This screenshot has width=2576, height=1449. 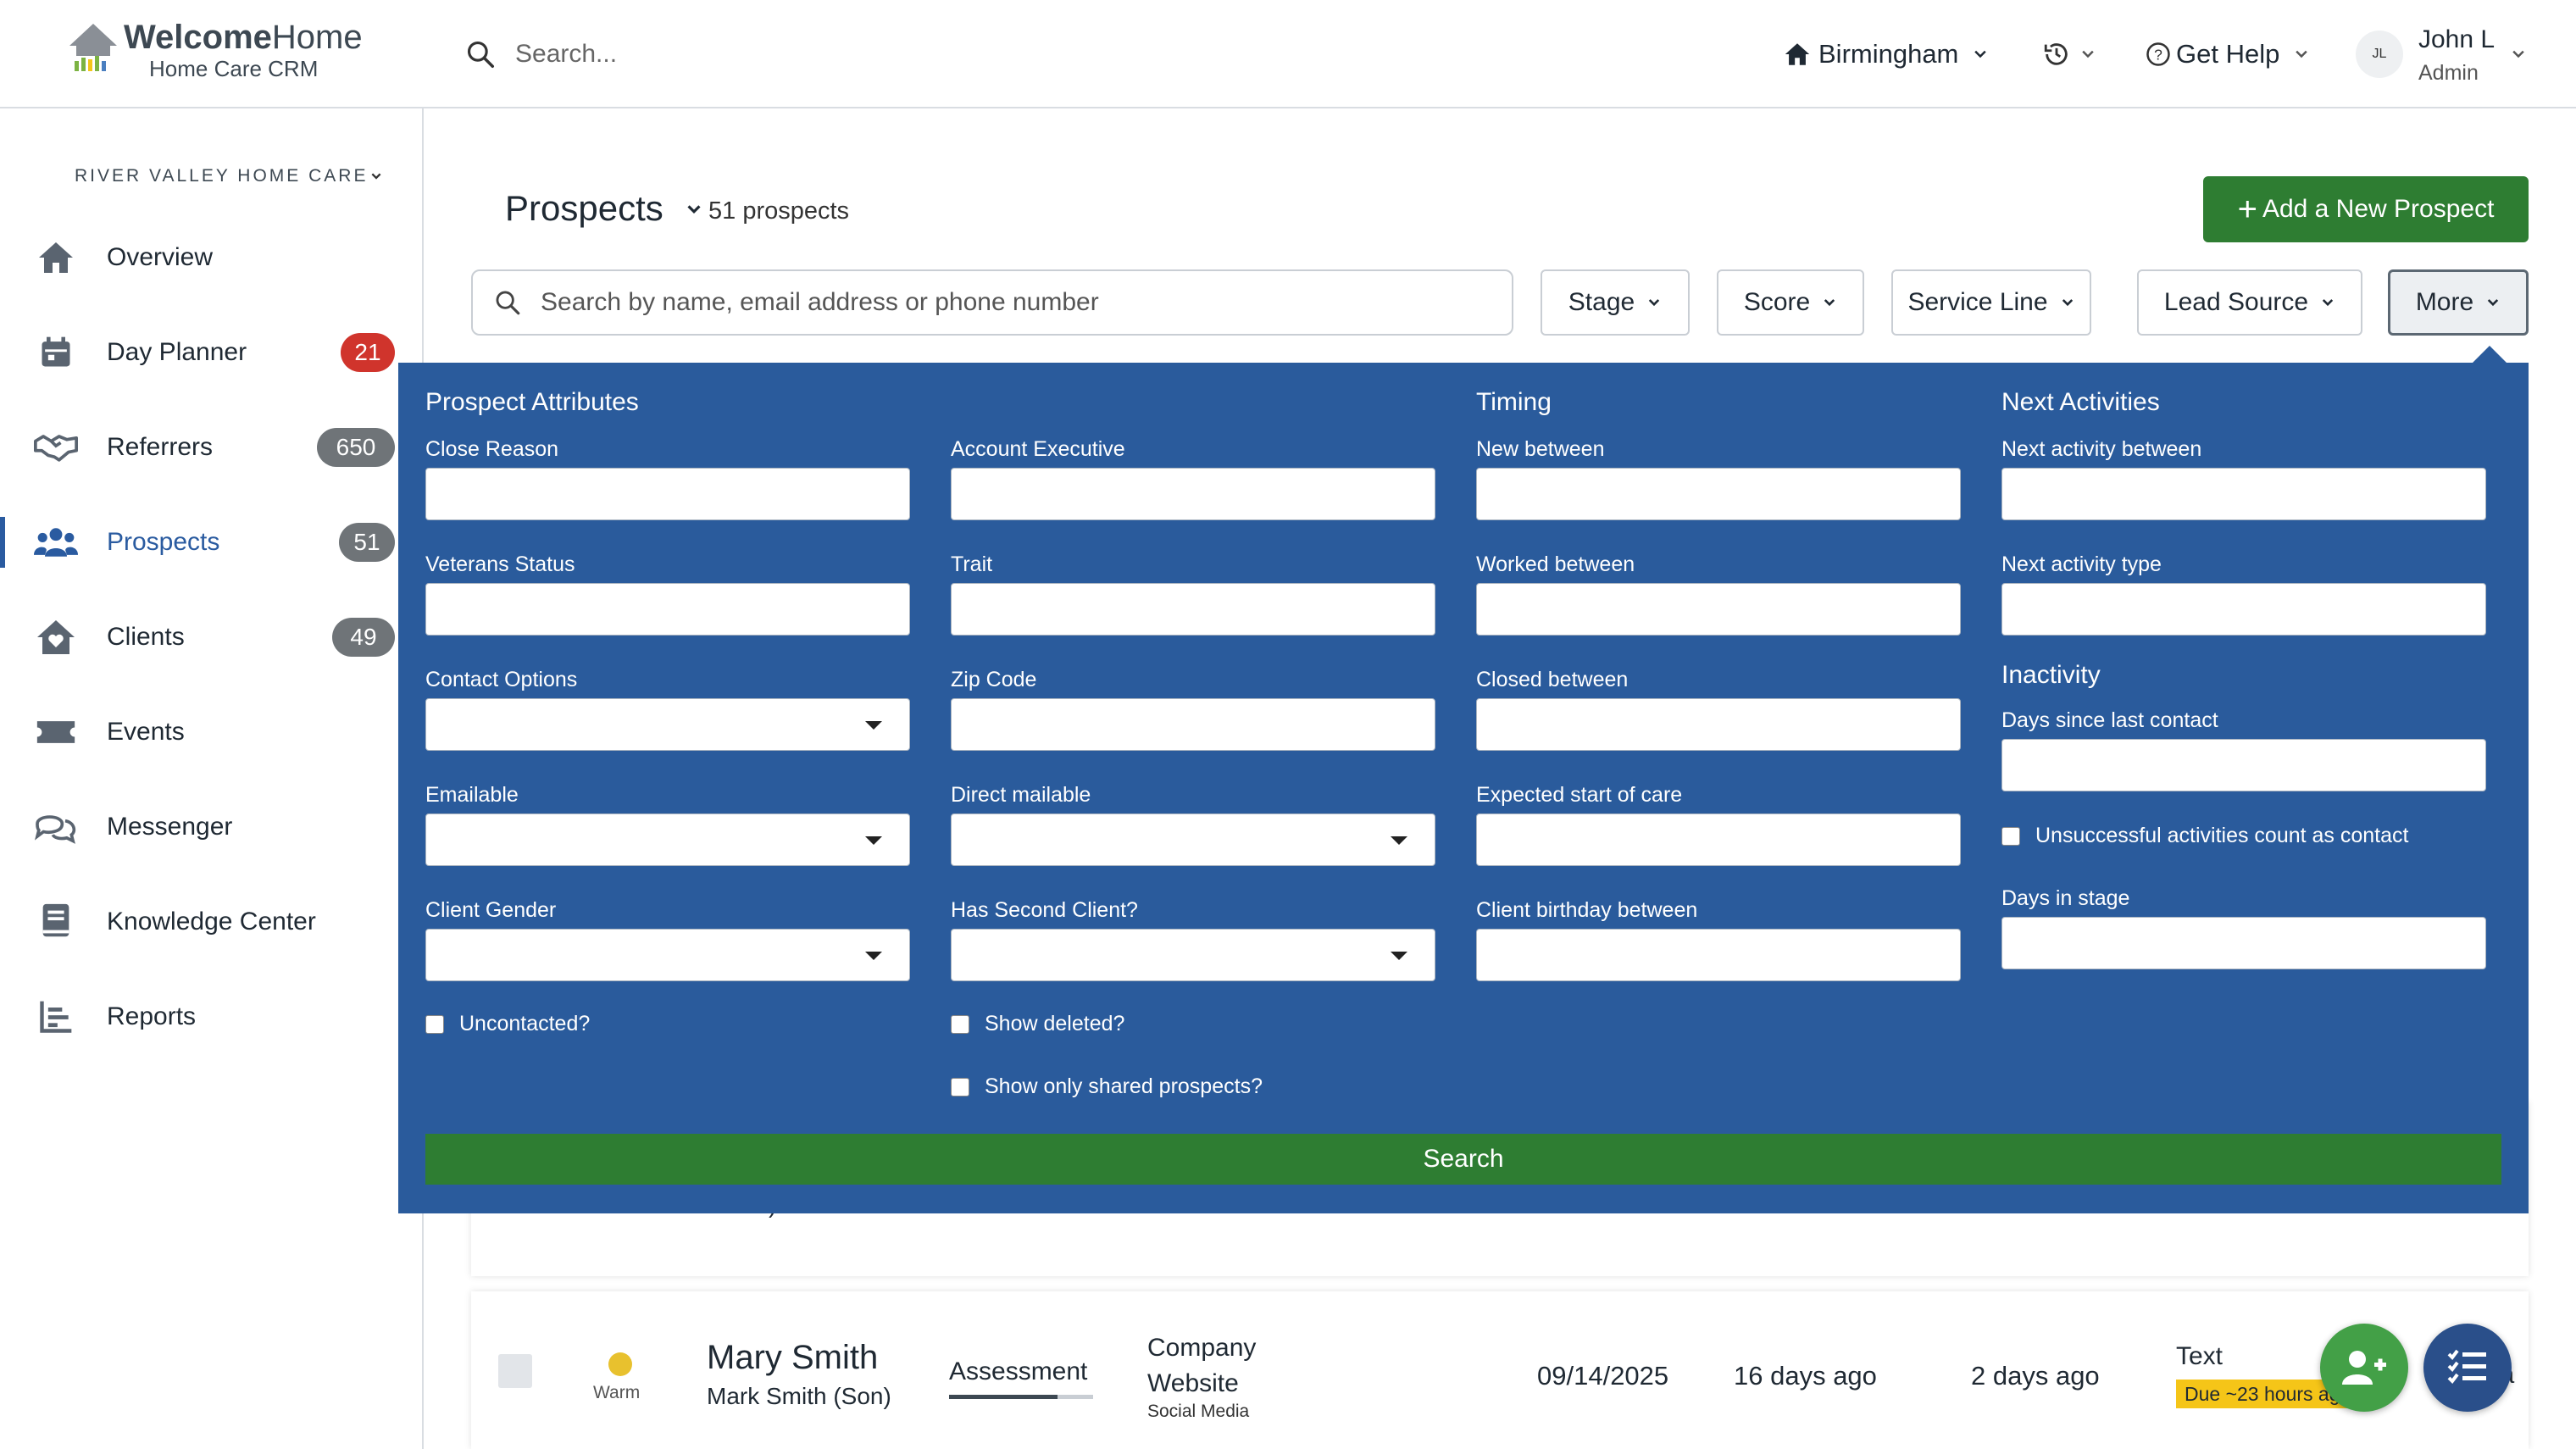 I want to click on question-circle-icon: ?, so click(x=2158, y=54).